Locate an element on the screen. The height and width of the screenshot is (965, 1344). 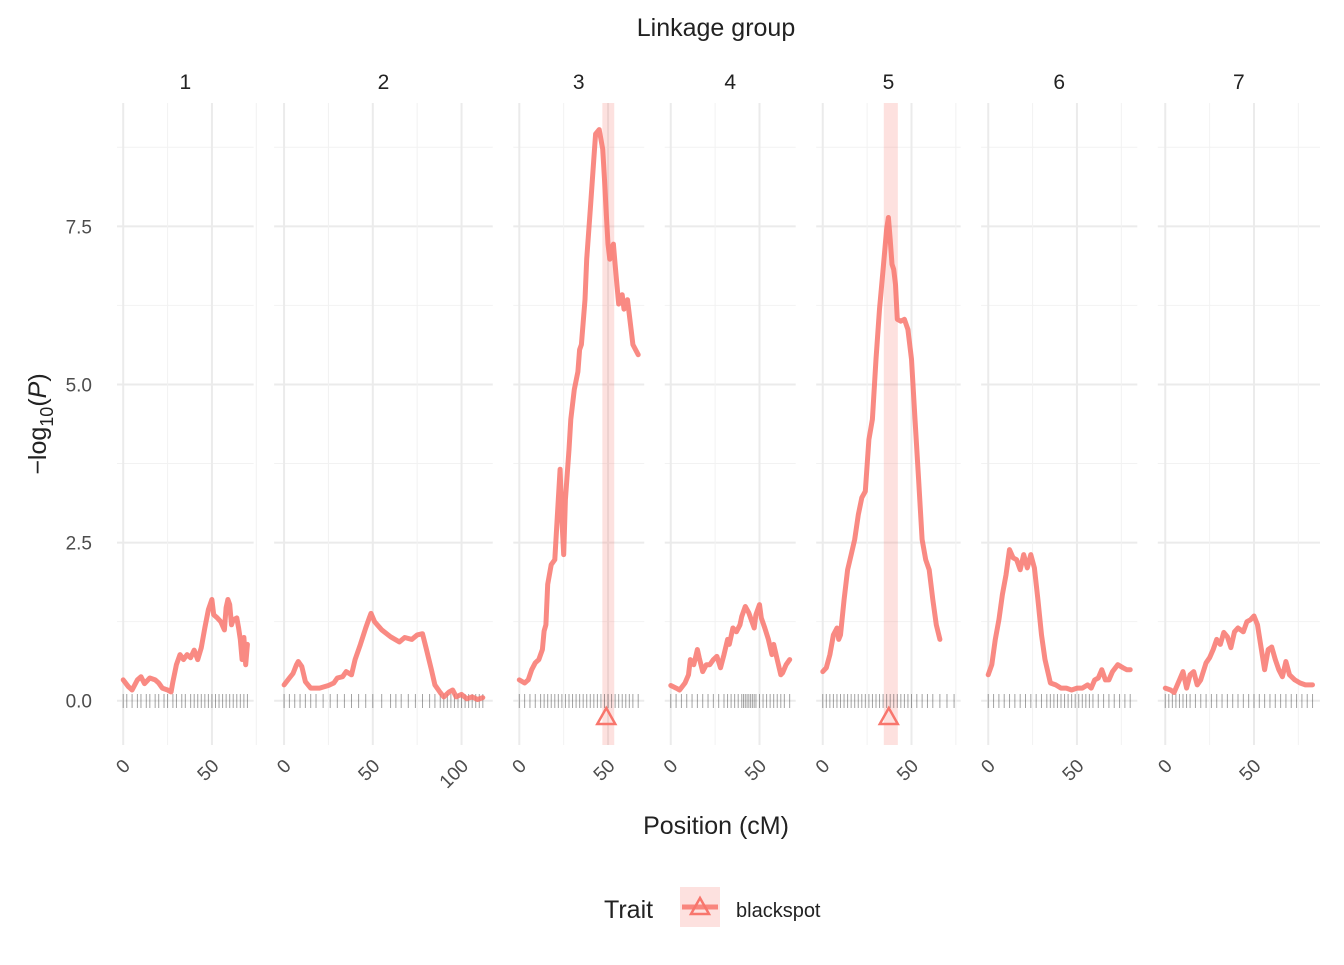
legend-key-marker is located at coordinates (700, 905).